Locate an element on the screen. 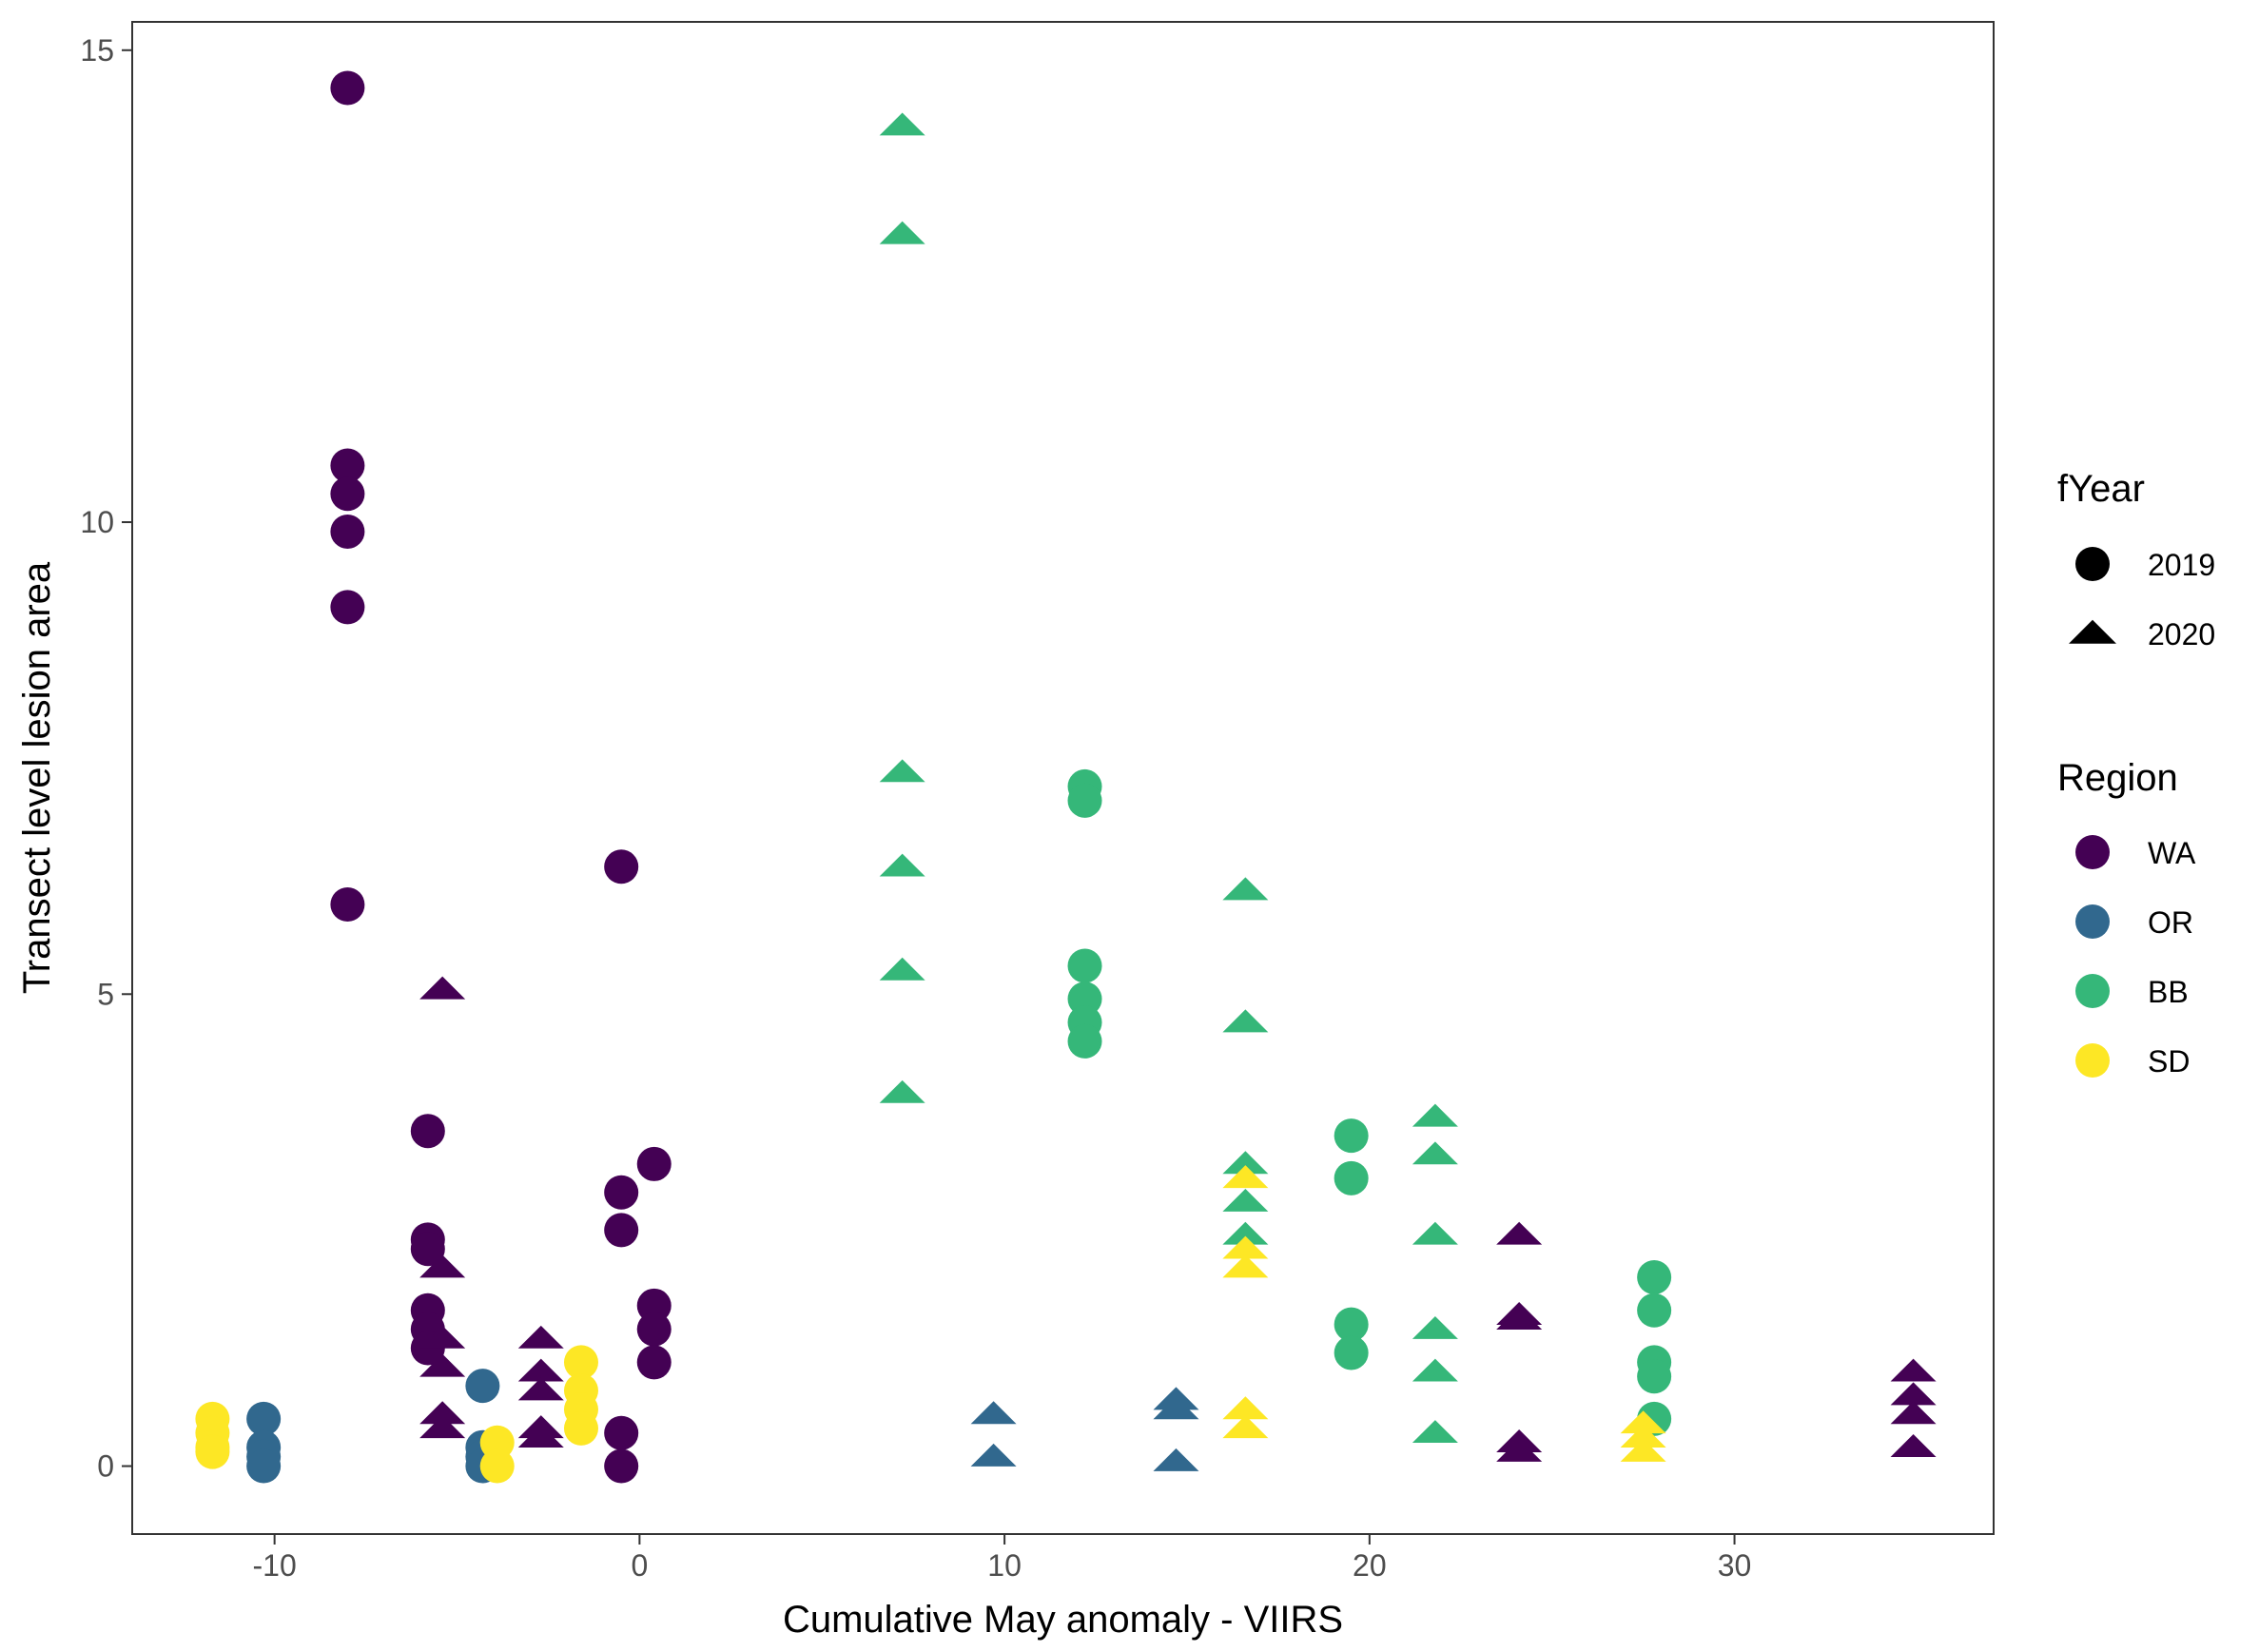 The width and height of the screenshot is (2259, 1652). x-tick-label: -10 is located at coordinates (275, 1565).